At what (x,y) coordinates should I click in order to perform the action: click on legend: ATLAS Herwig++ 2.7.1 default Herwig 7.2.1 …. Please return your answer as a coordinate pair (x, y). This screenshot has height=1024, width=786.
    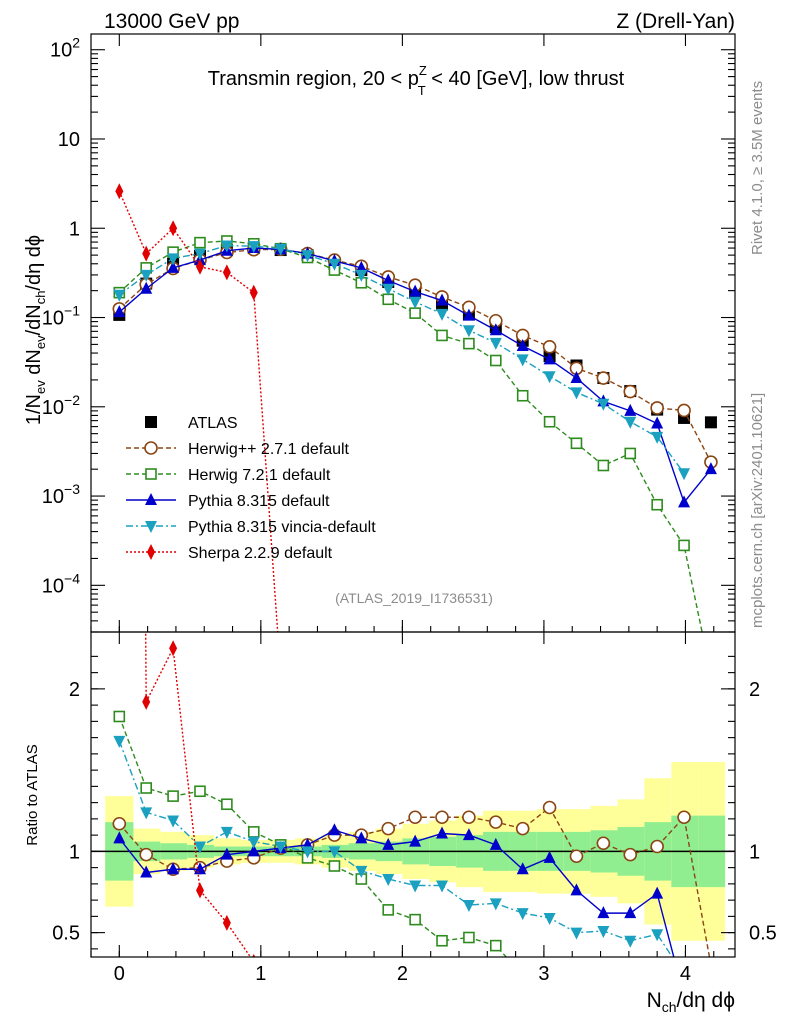
    Looking at the image, I should click on (251, 488).